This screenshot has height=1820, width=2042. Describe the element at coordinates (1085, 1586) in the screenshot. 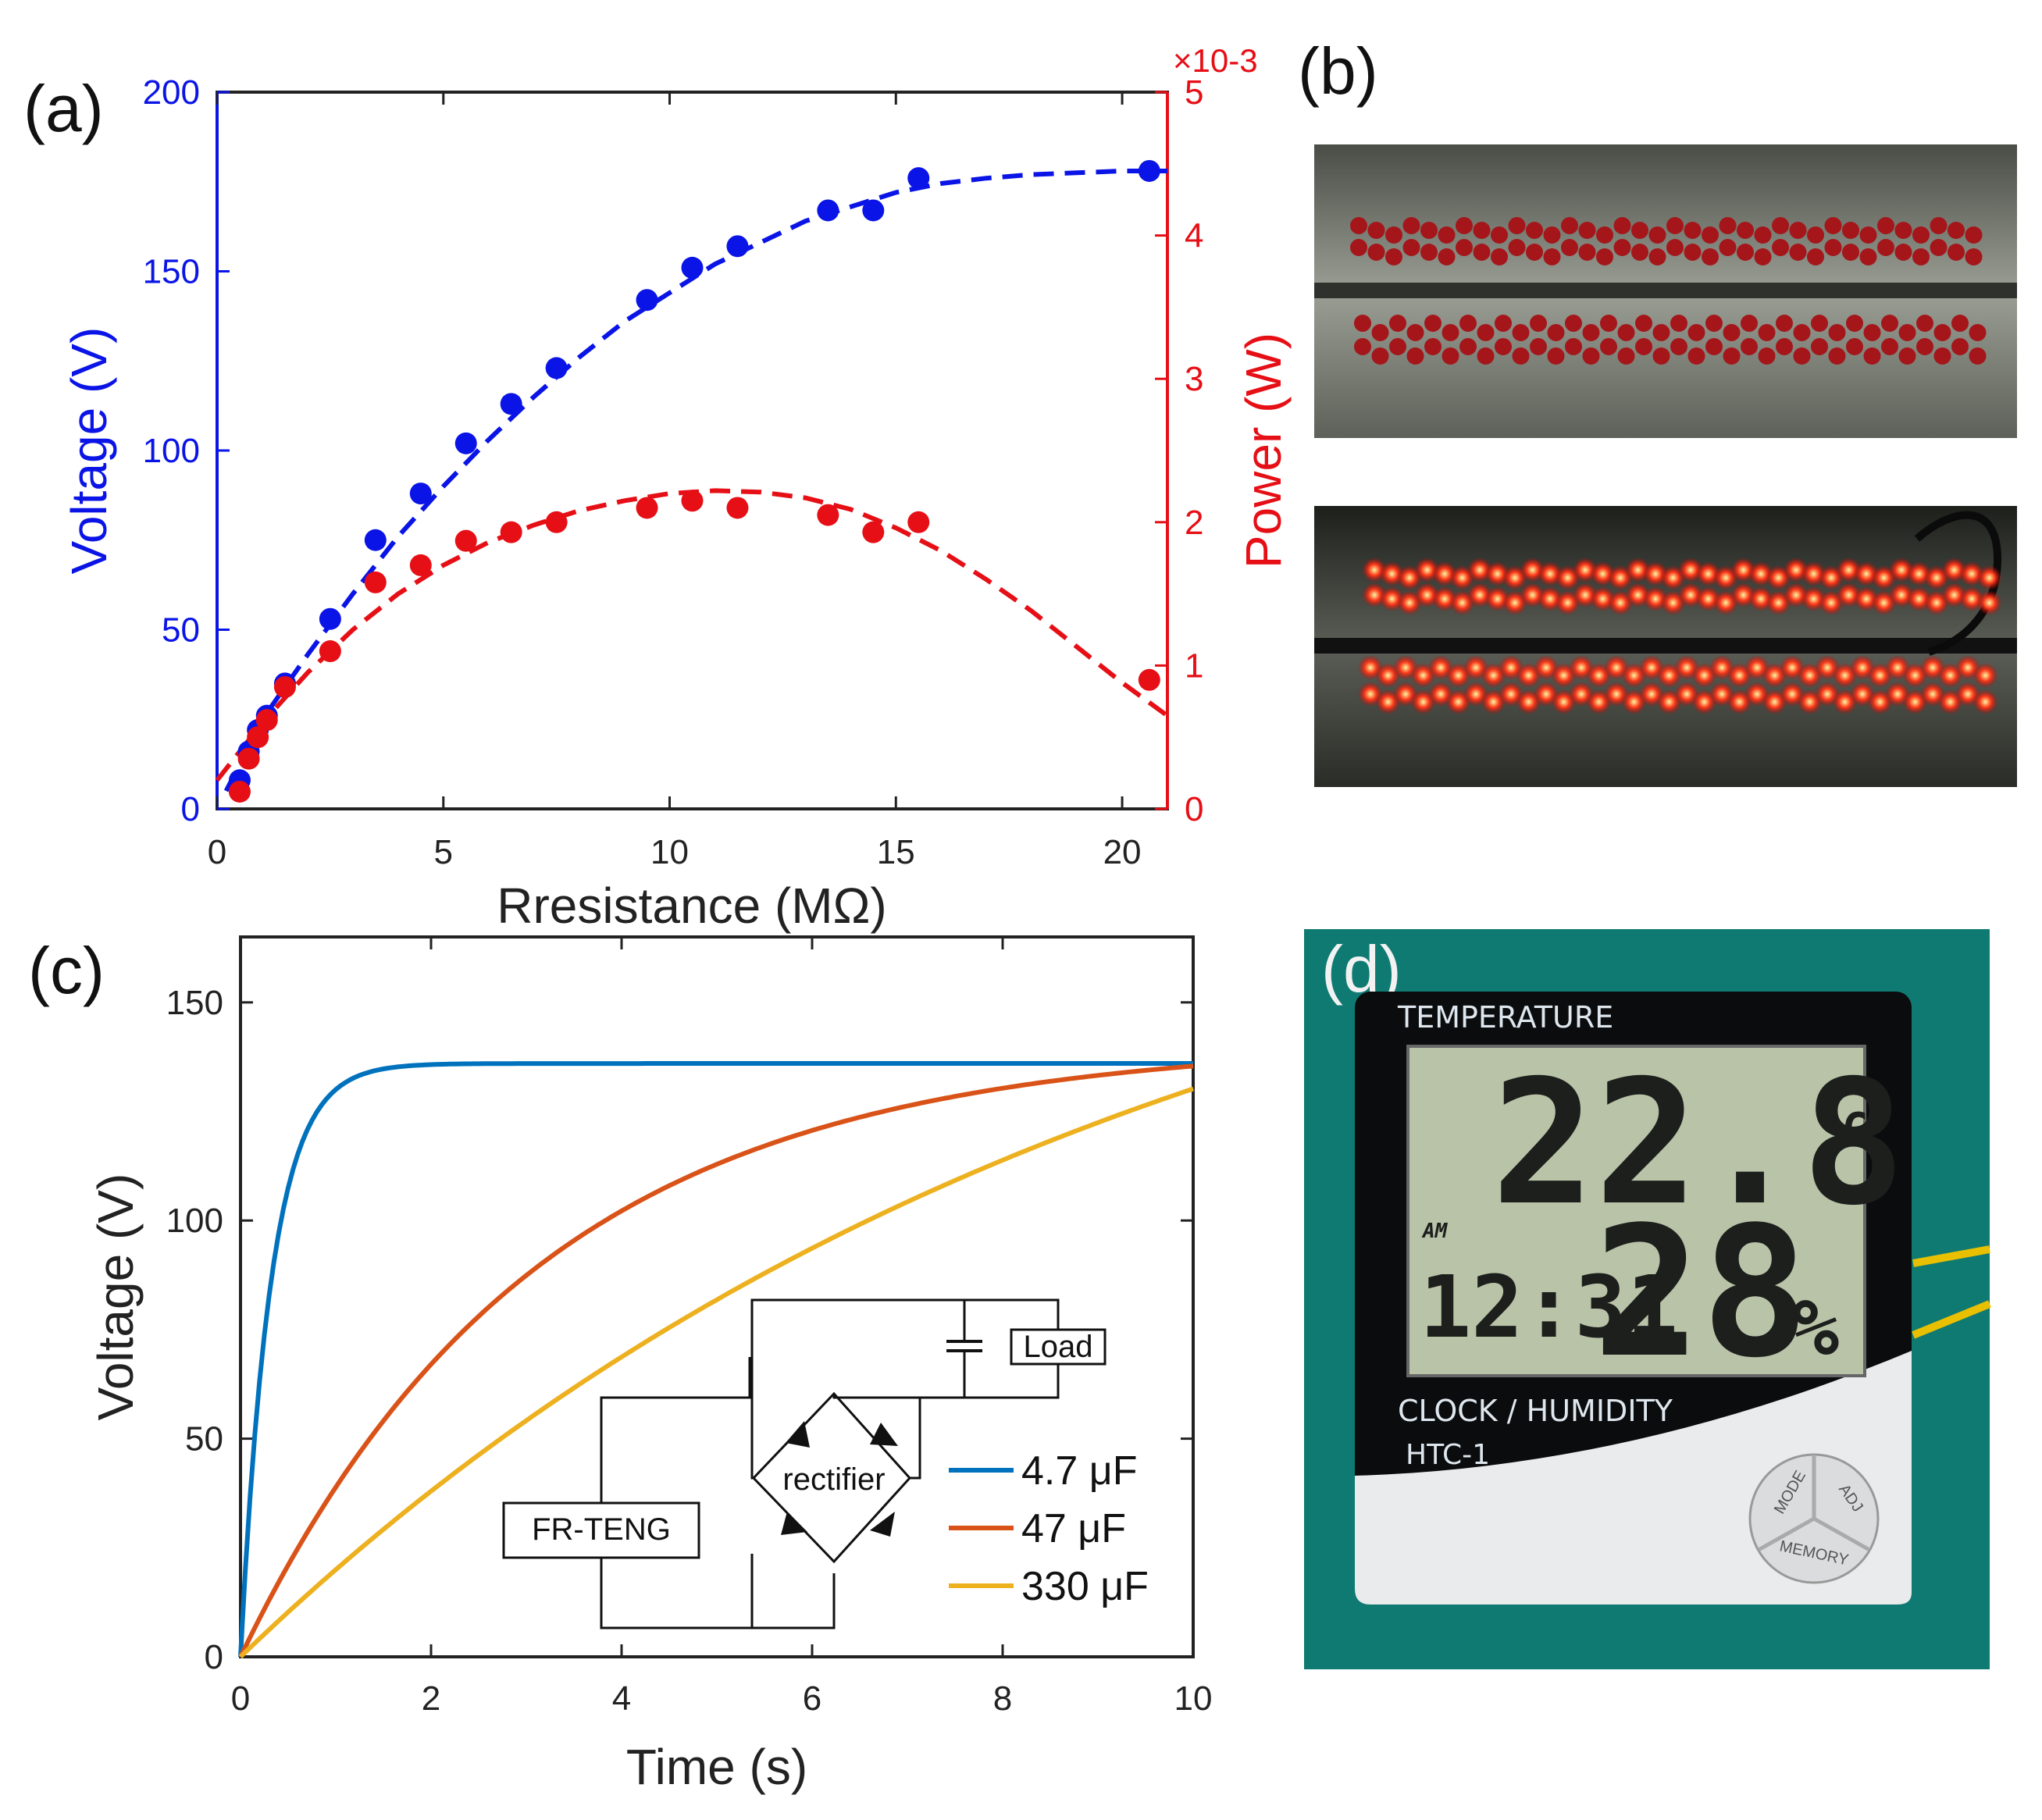

I see `legend-label-3: 330 μF` at that location.